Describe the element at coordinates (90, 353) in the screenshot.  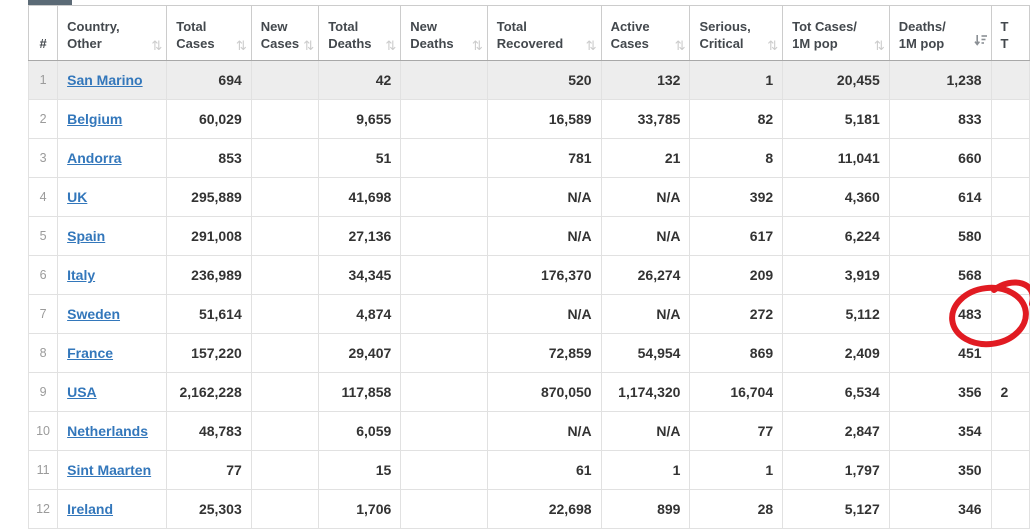
I see `country-link: France` at that location.